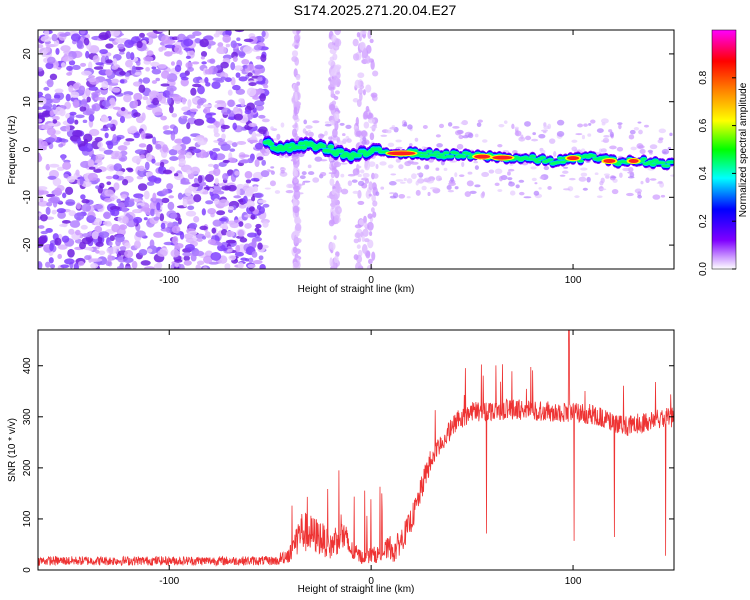  Describe the element at coordinates (27, 365) in the screenshot. I see `snr-ytick-label: 400` at that location.